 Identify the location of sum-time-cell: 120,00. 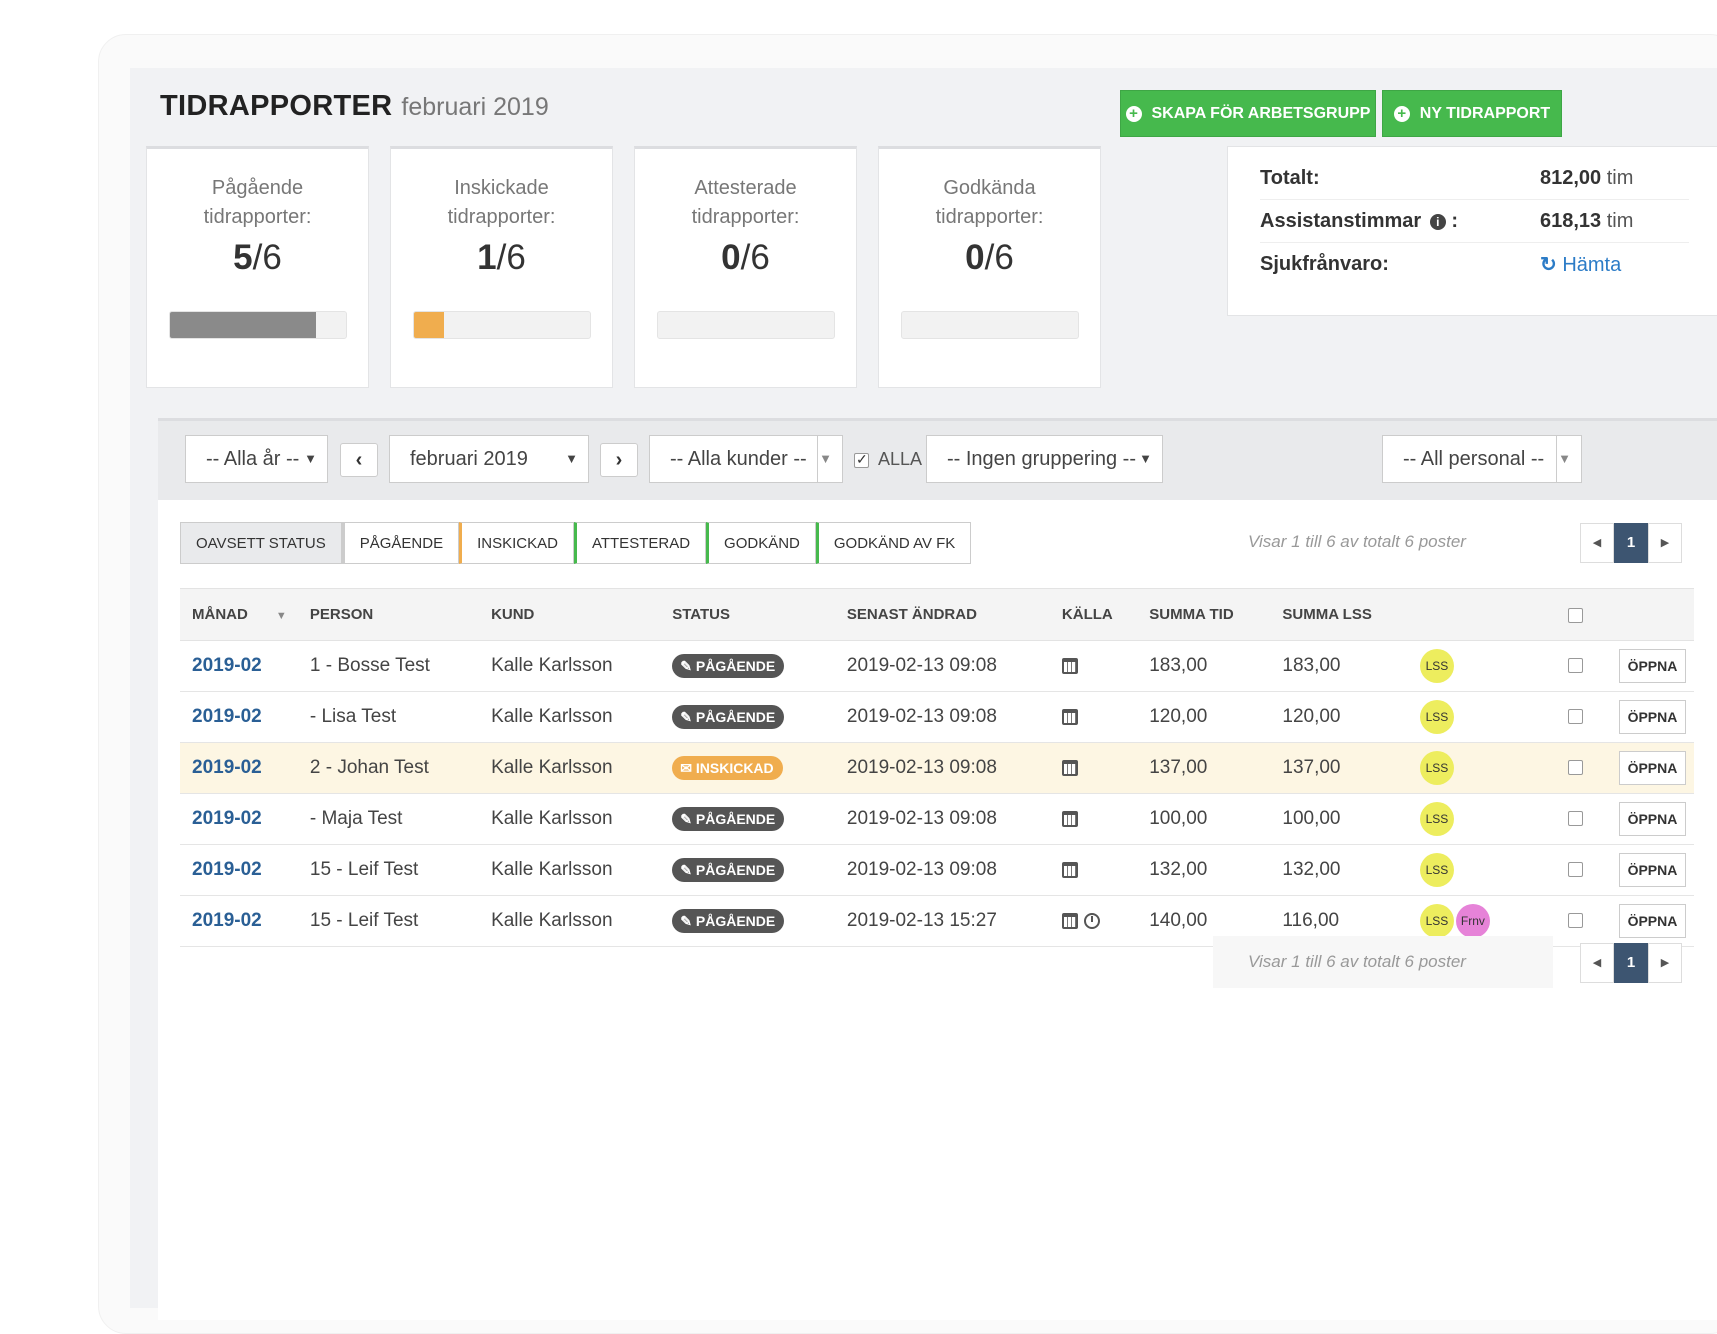
(1204, 717).